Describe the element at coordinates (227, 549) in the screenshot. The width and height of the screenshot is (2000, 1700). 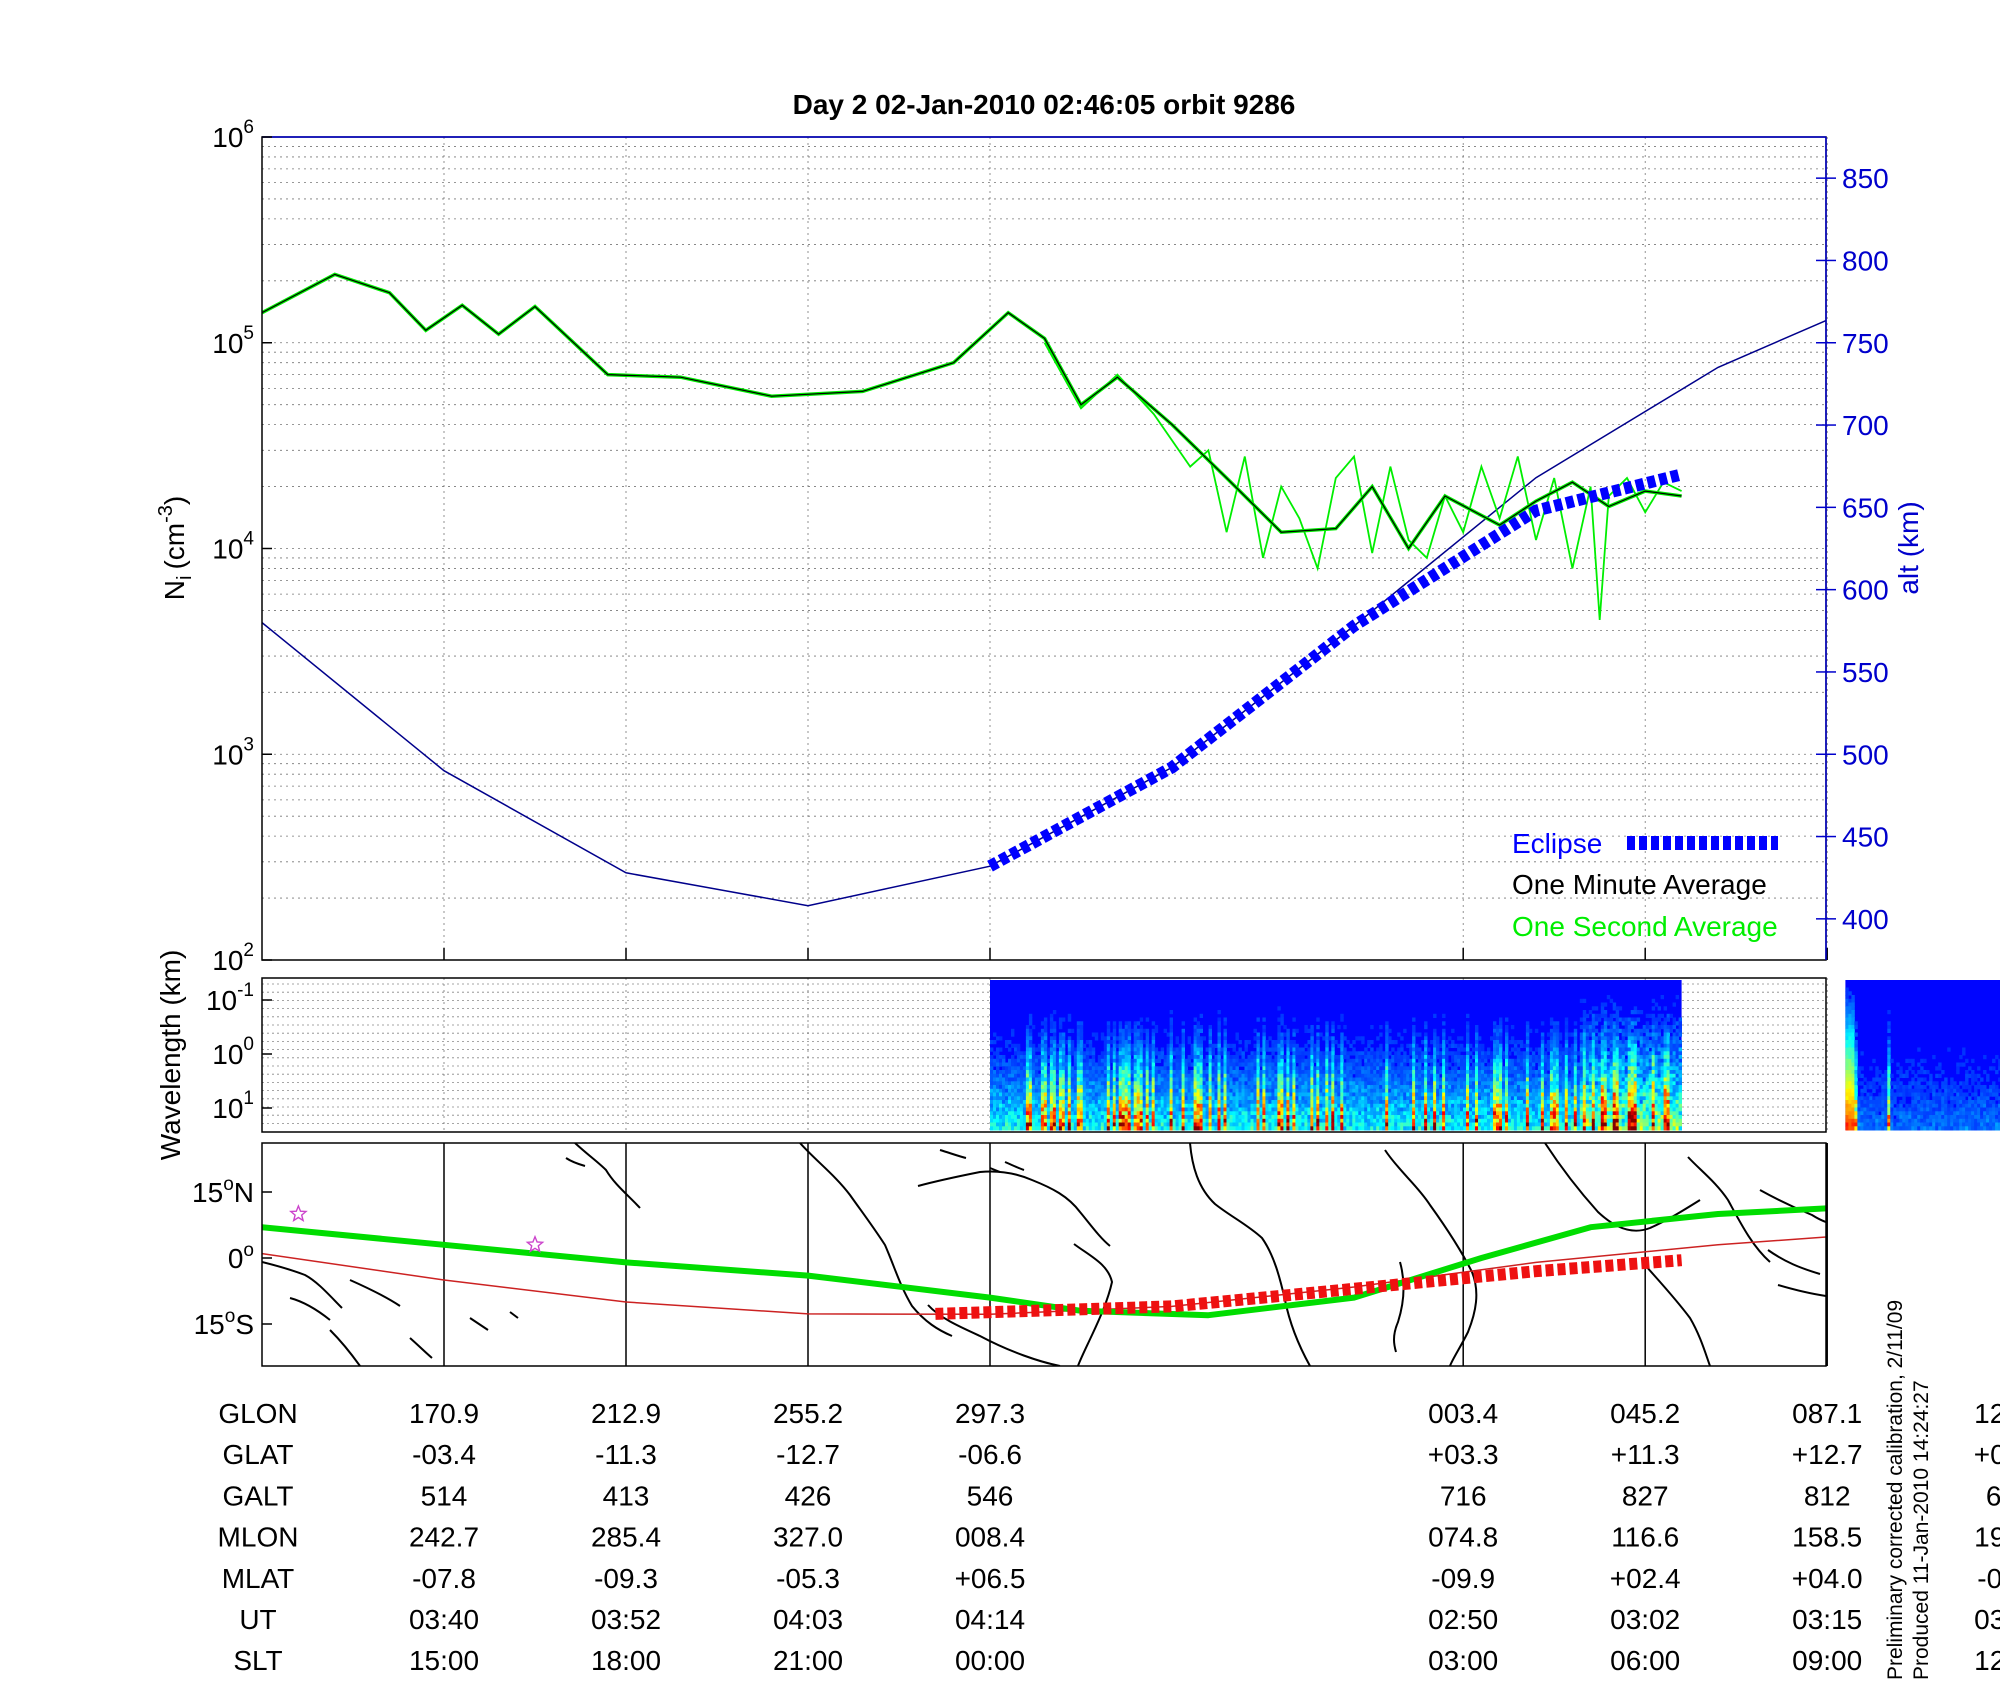
I see `tick-base: 10` at that location.